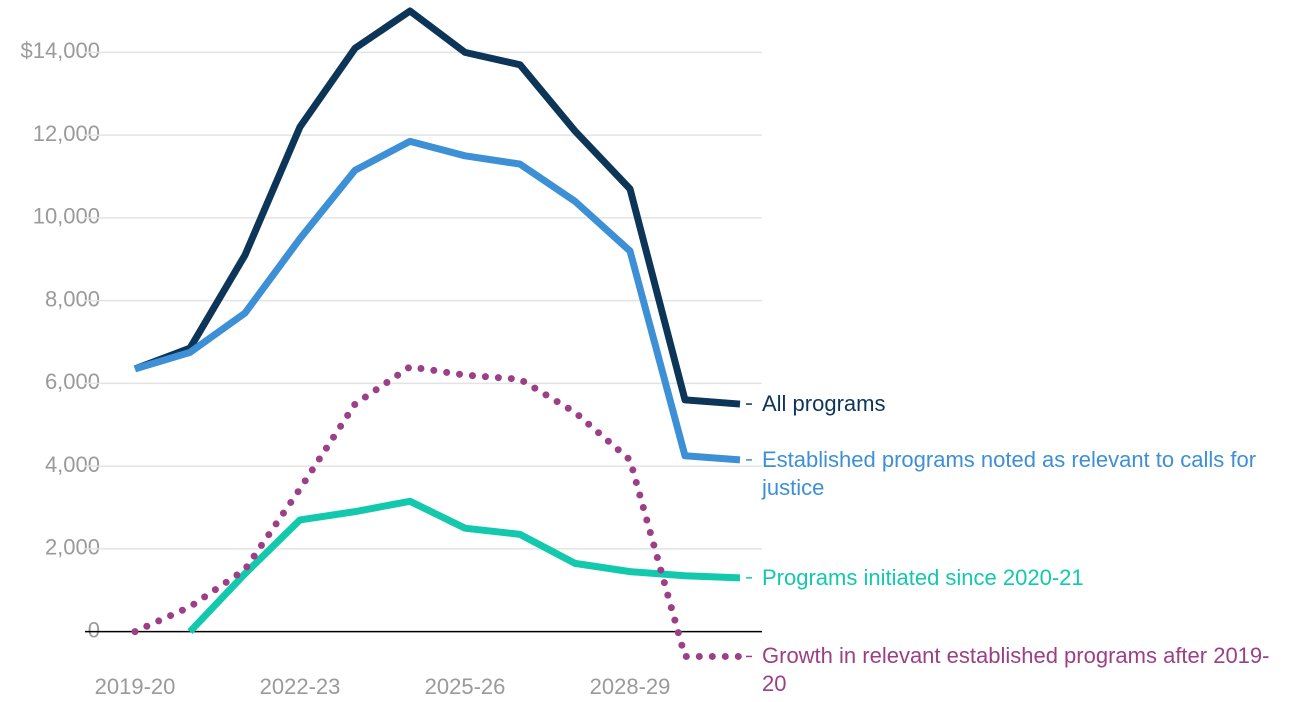 This screenshot has width=1297, height=702. Describe the element at coordinates (300, 686) in the screenshot. I see `x-tick-label: 2022-23` at that location.